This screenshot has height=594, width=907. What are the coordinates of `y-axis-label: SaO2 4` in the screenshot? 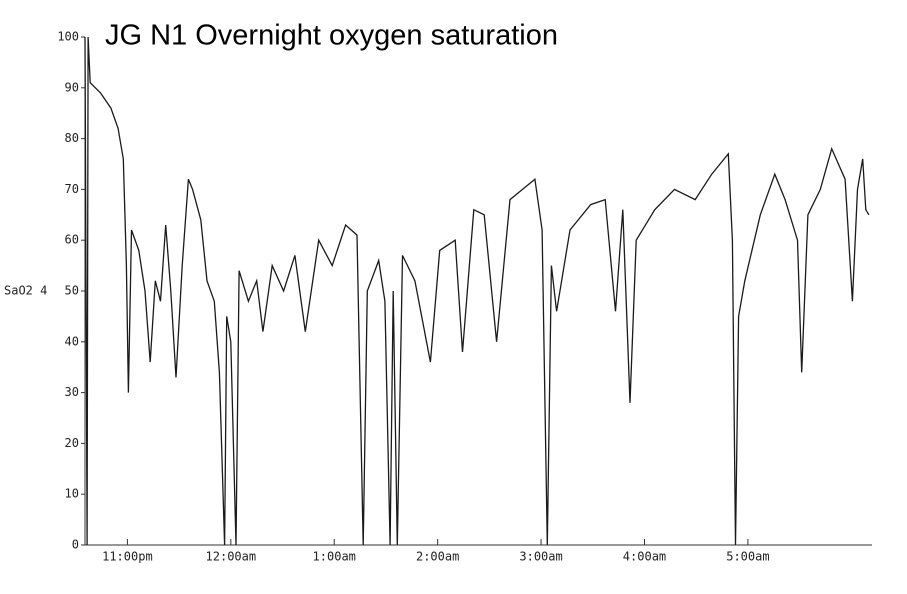 It's located at (25, 291).